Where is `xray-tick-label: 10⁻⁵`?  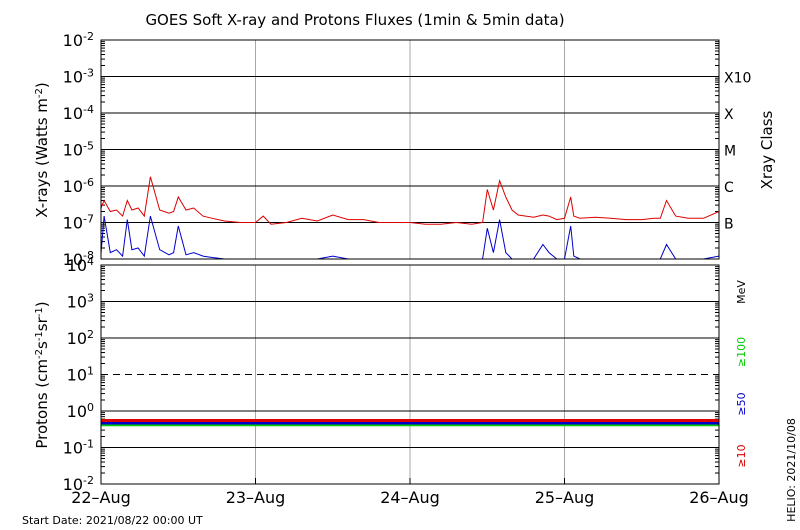
xray-tick-label: 10⁻⁵ is located at coordinates (78, 149).